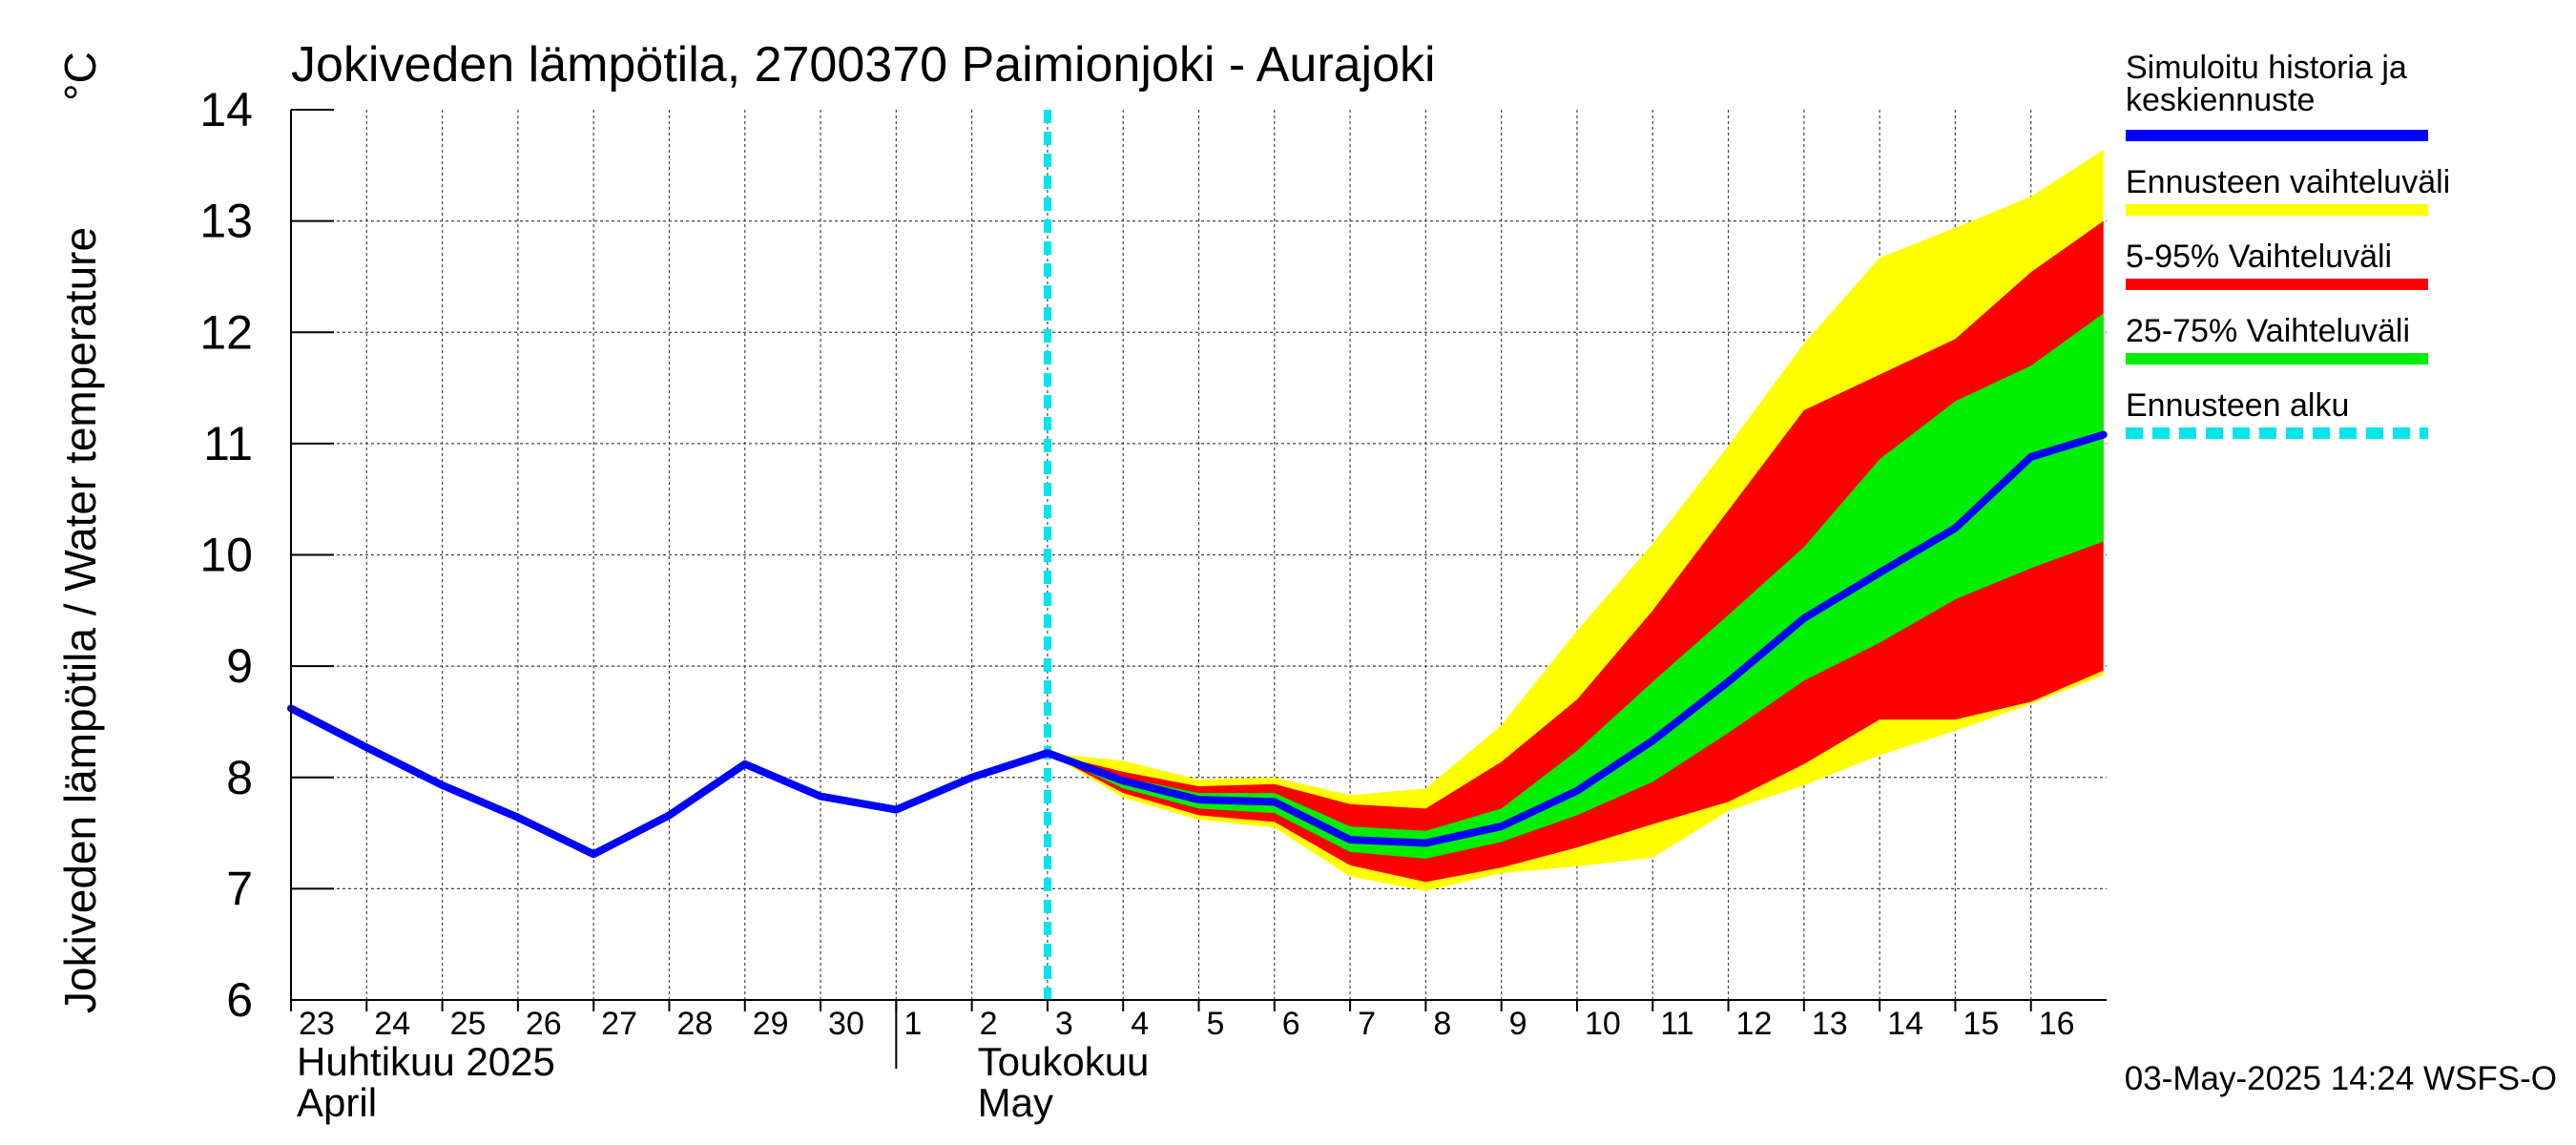  I want to click on y-tick-label: 6, so click(239, 1000).